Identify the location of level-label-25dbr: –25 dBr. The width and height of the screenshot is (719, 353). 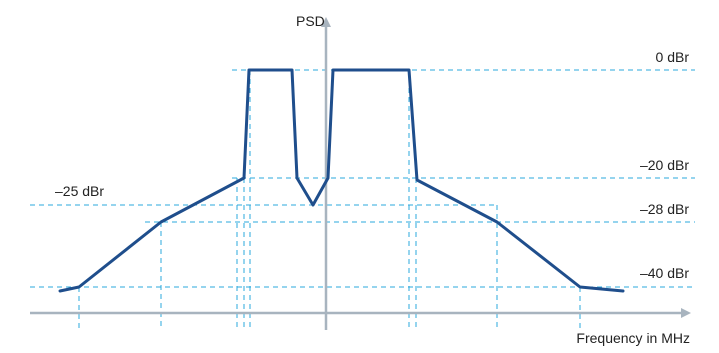
(79, 191).